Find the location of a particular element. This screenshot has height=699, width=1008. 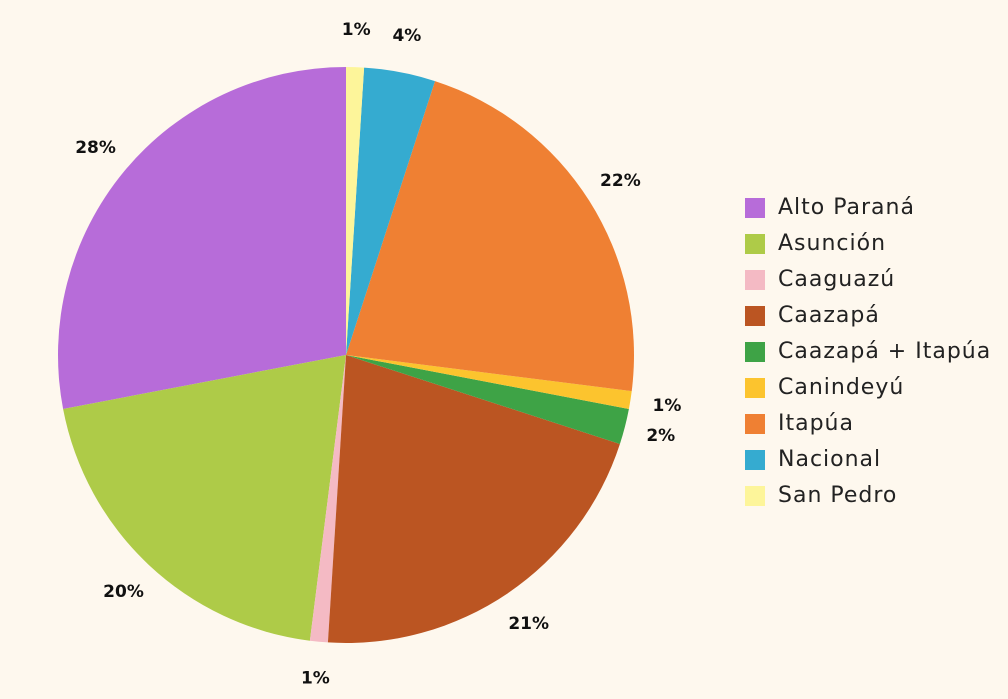

data-label: 28% is located at coordinates (95, 148).